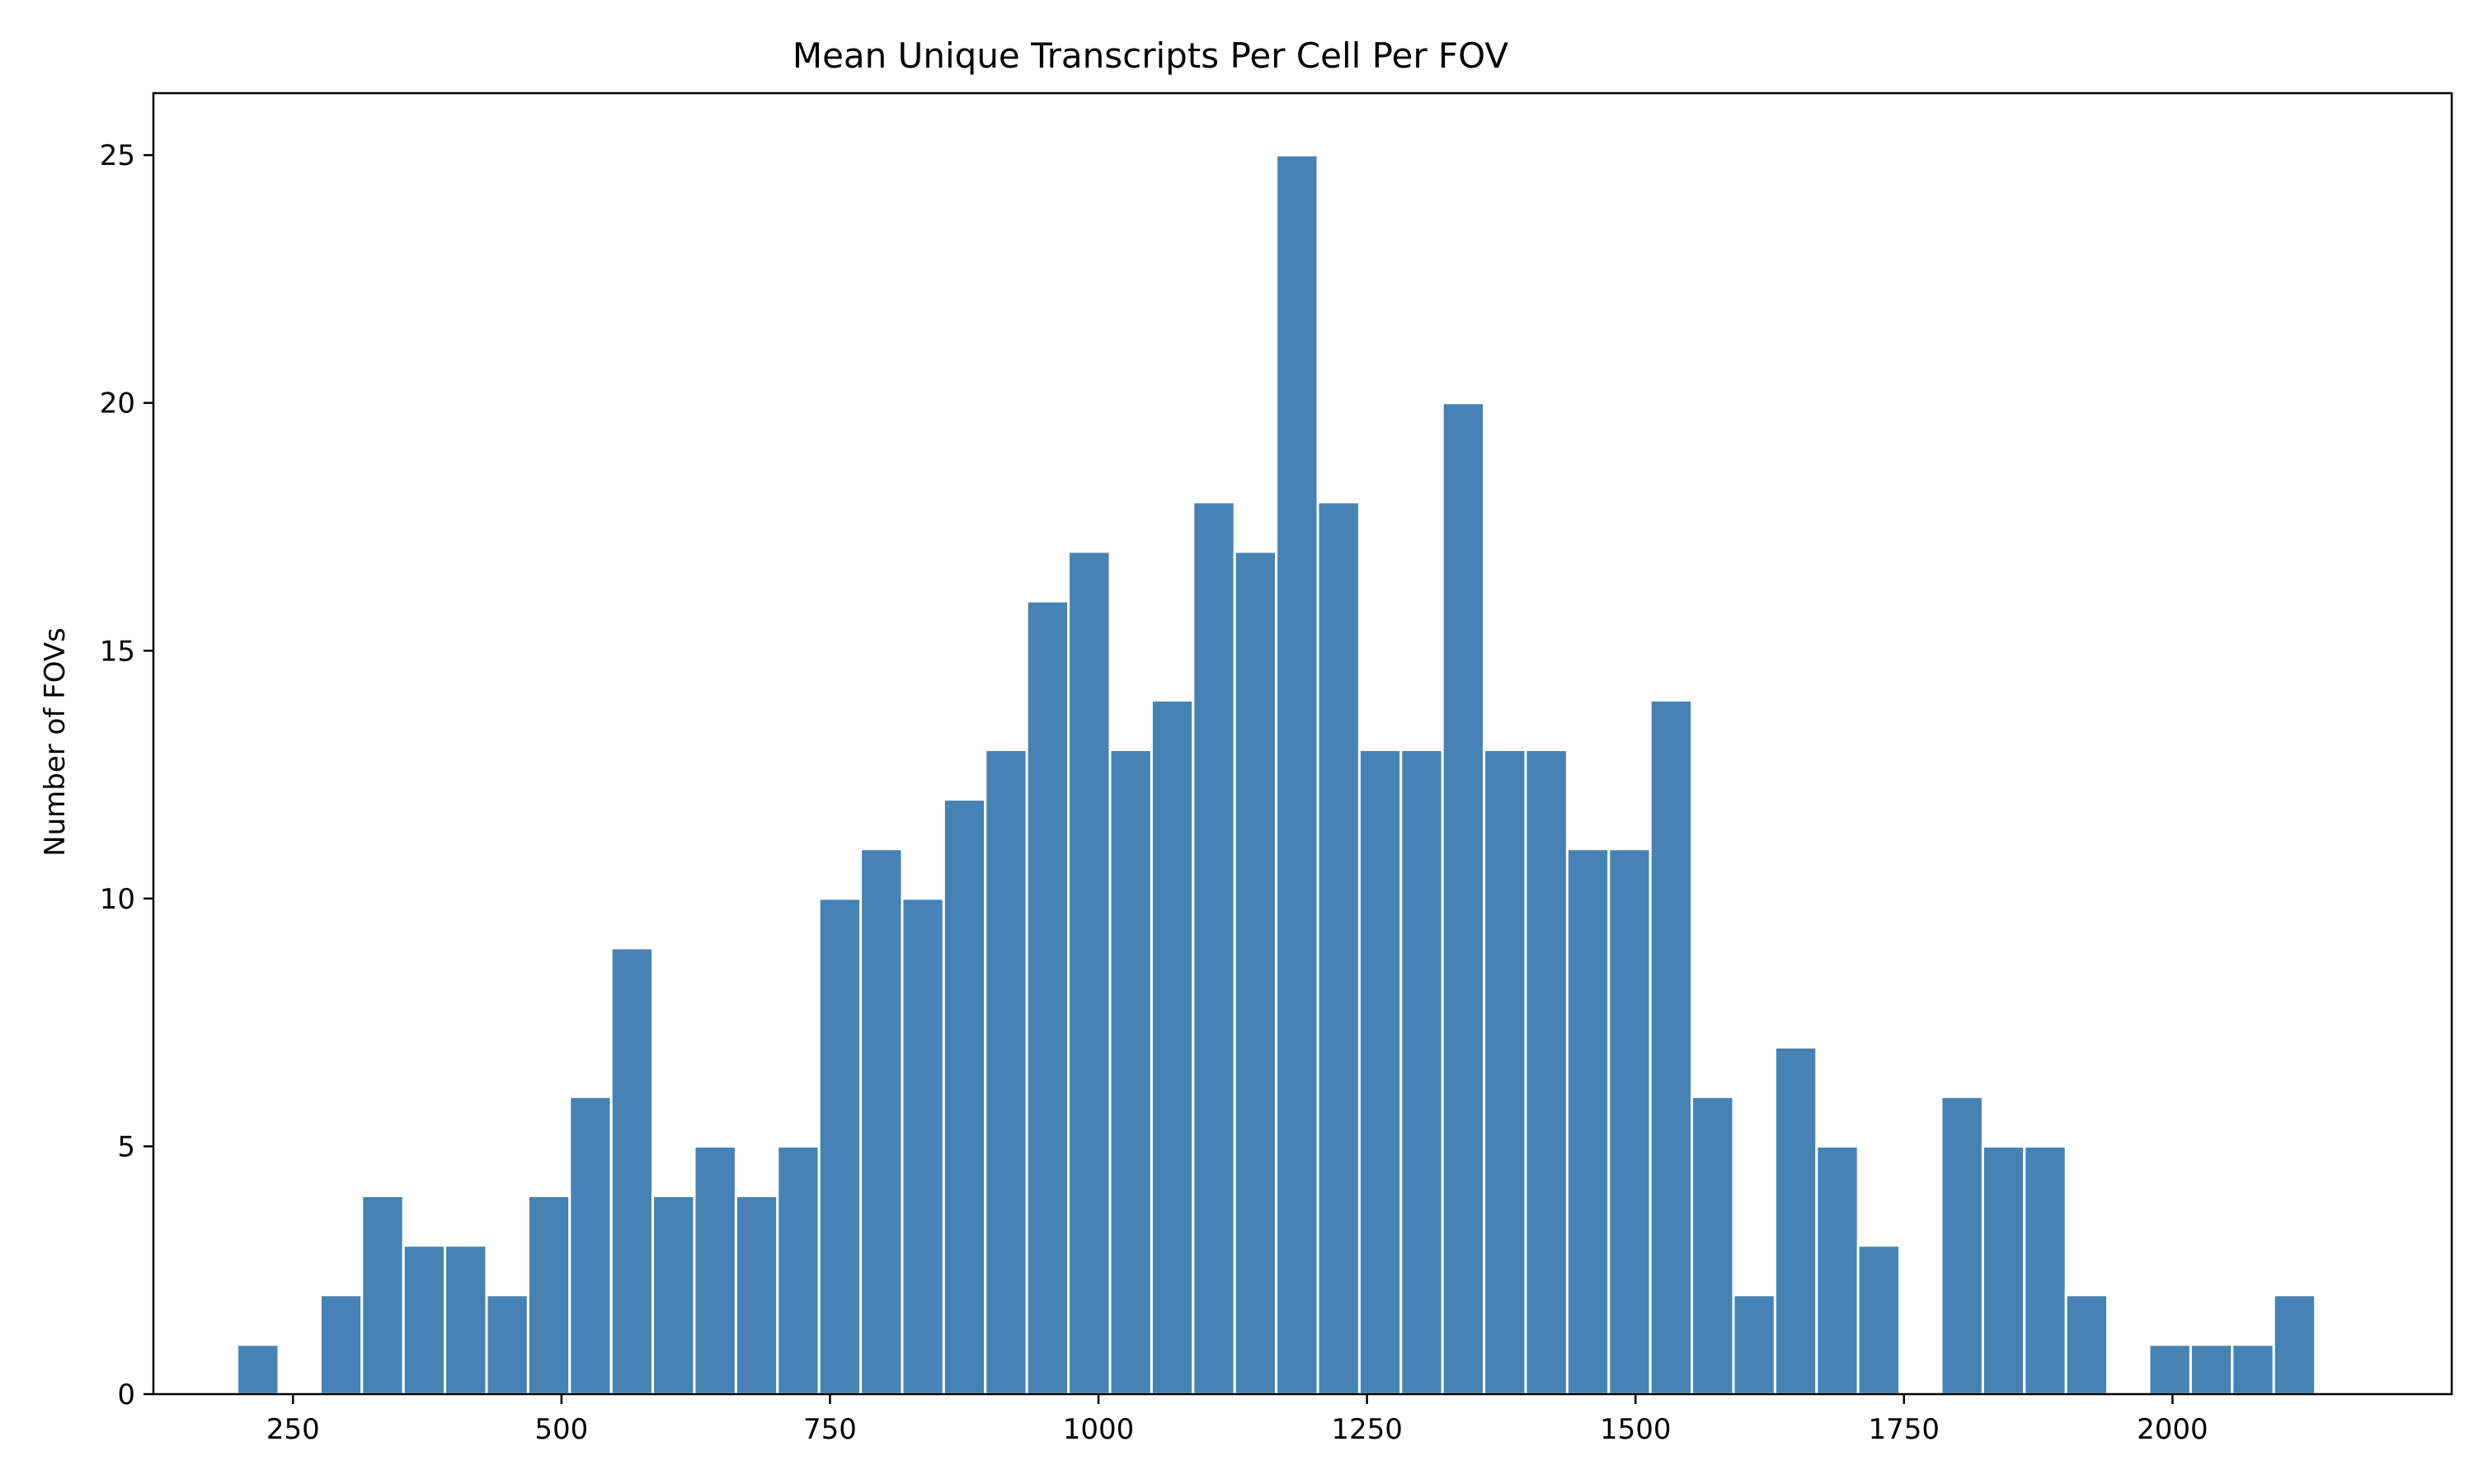 The width and height of the screenshot is (2474, 1484). I want to click on x-tick-label: 250, so click(293, 1429).